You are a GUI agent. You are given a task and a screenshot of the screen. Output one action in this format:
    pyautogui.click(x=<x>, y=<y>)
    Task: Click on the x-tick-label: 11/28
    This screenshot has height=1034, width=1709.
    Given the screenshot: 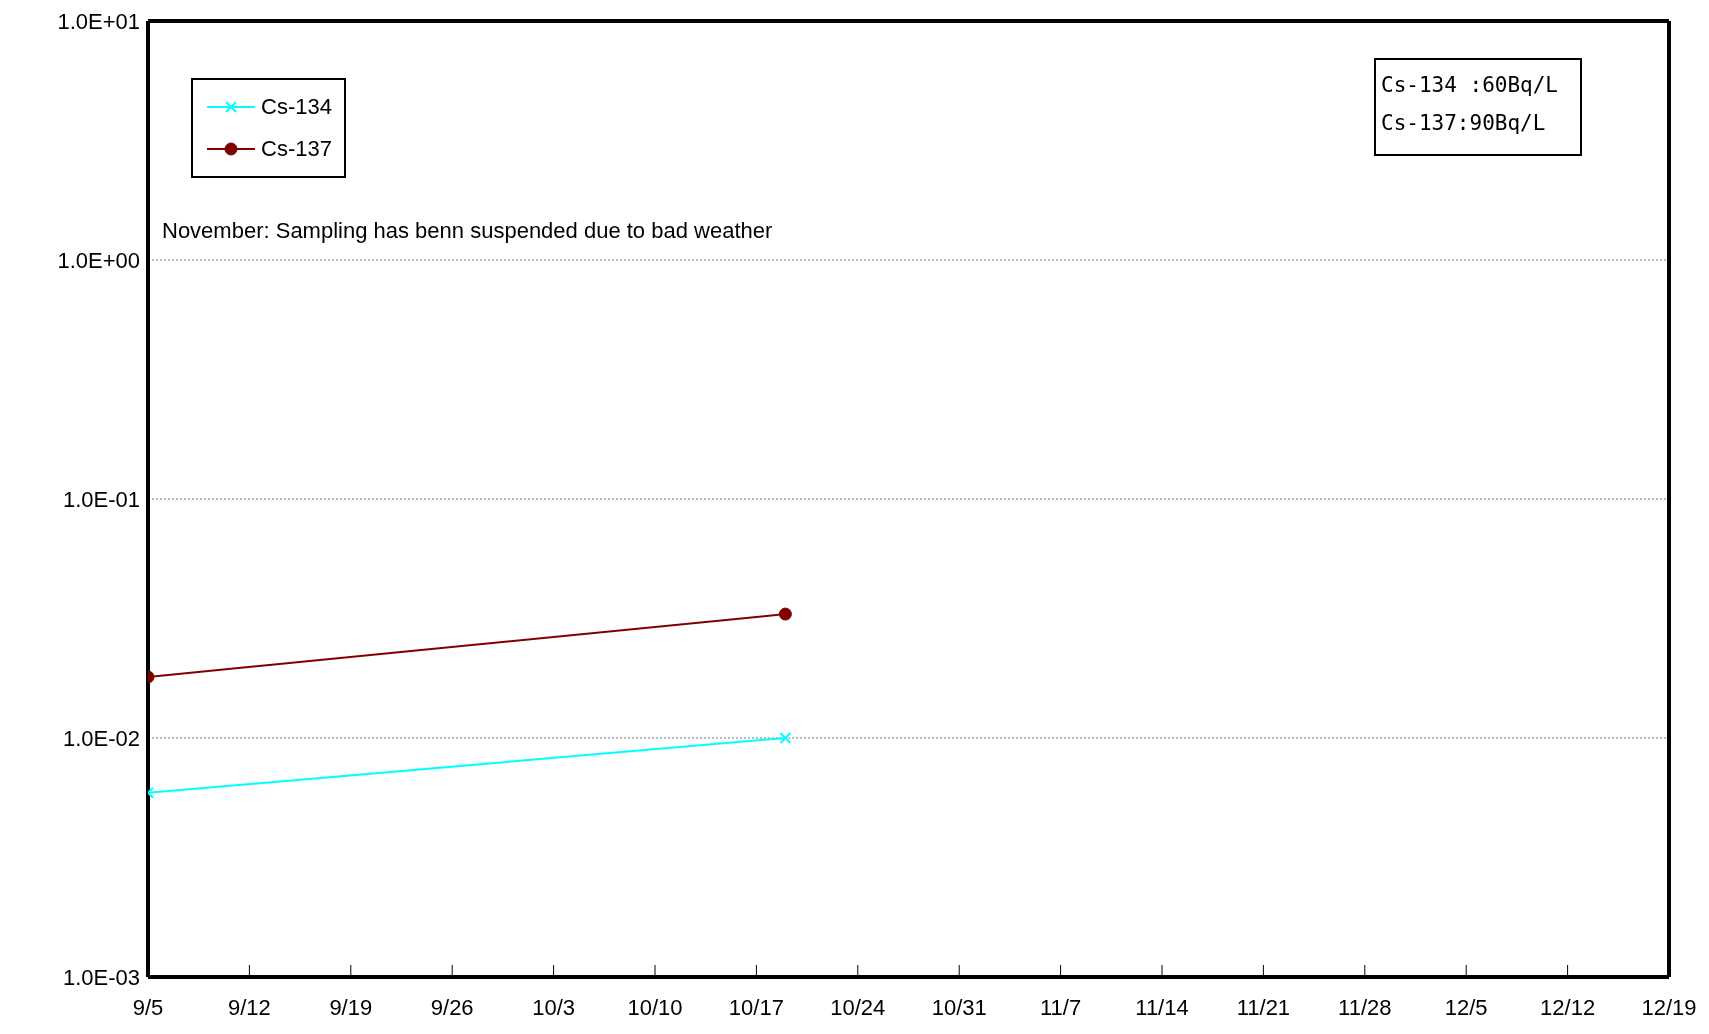 What is the action you would take?
    pyautogui.click(x=1365, y=1007)
    